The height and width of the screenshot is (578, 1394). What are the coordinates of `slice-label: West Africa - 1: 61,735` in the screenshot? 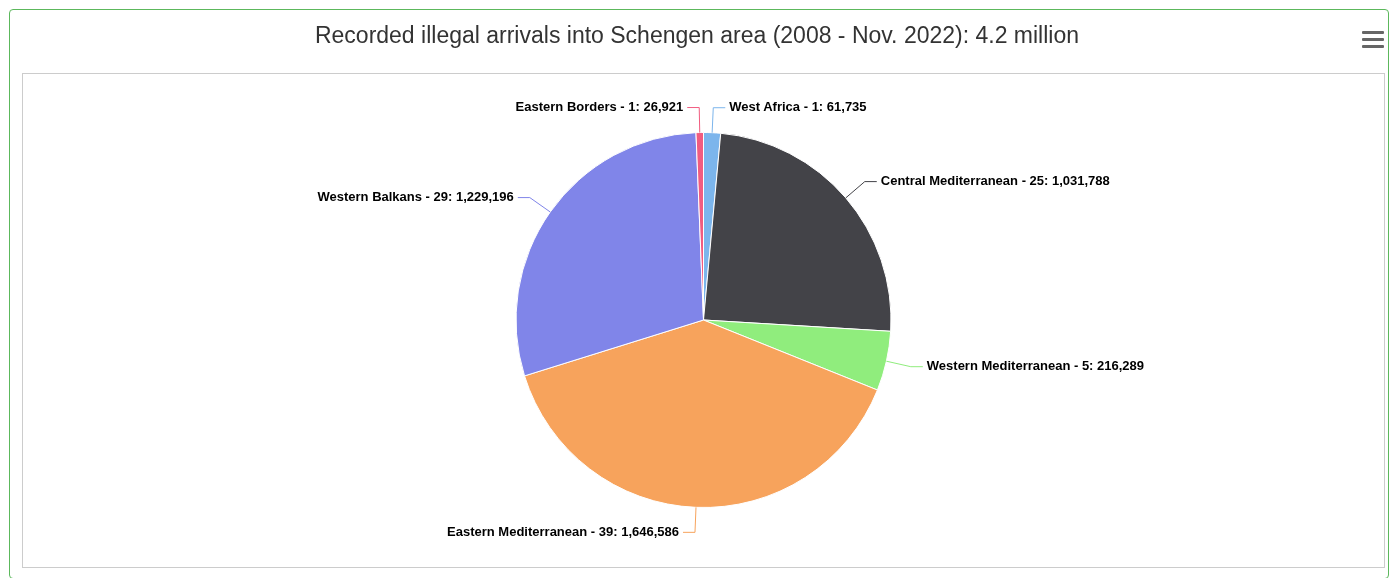 It's located at (798, 107).